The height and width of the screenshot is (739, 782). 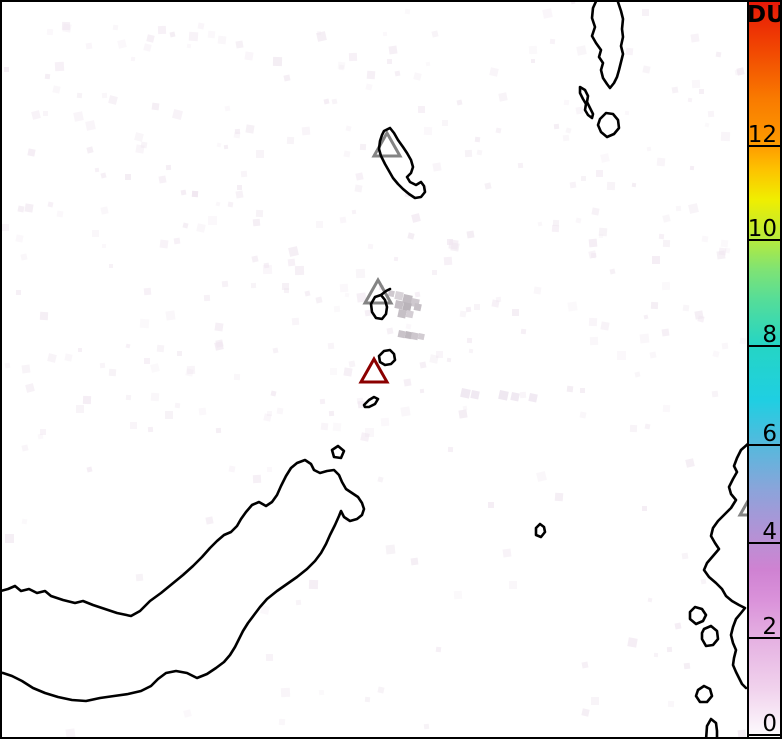 I want to click on siau-tail-coastline, so click(x=385, y=292).